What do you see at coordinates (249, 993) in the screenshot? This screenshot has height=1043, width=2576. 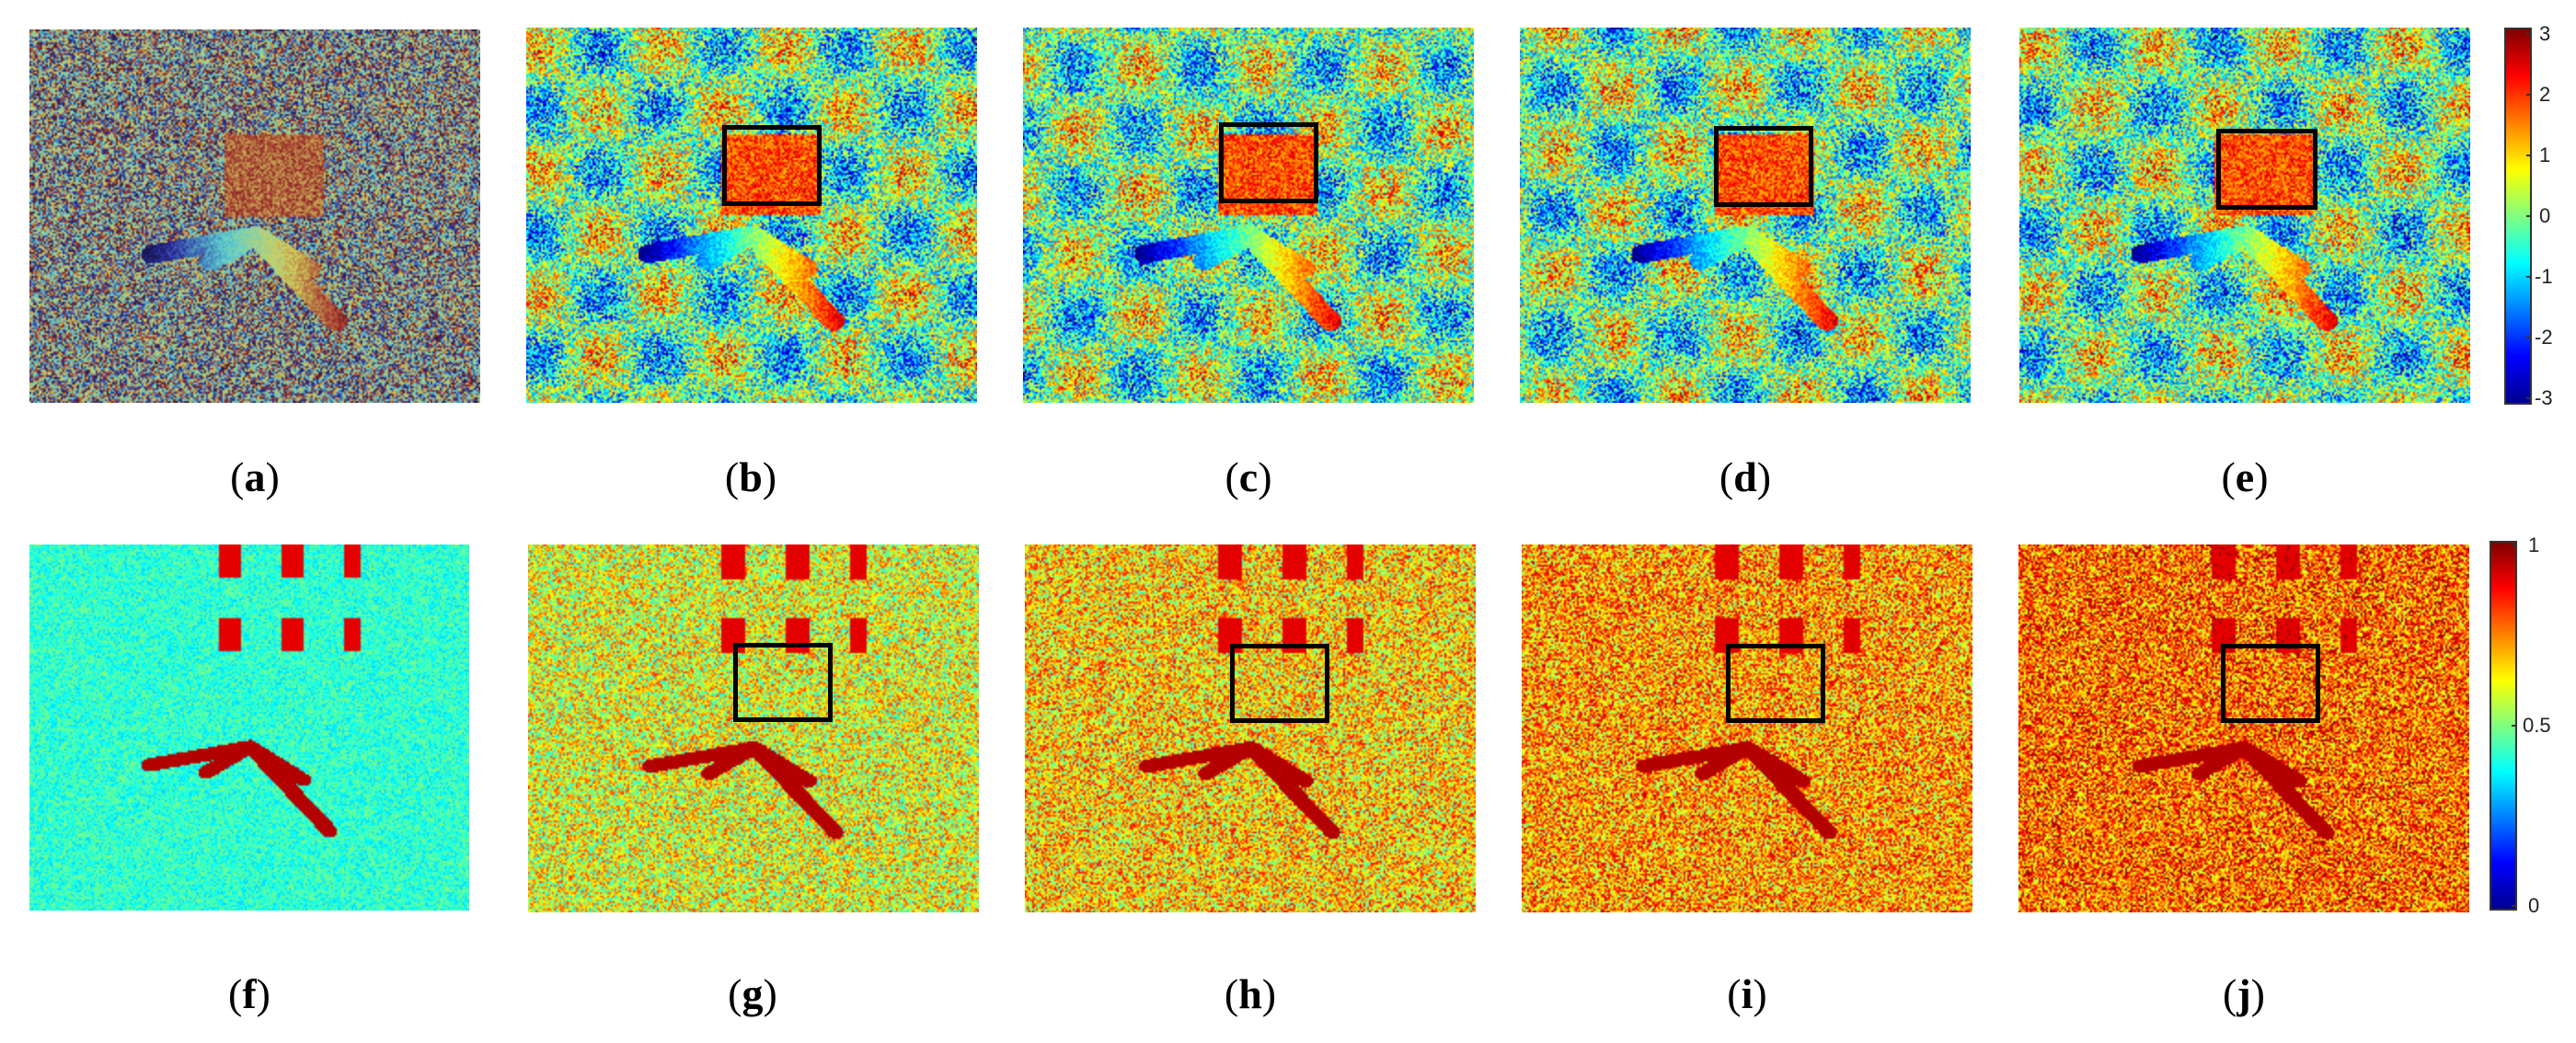 I see `panel-label-f: (f)` at bounding box center [249, 993].